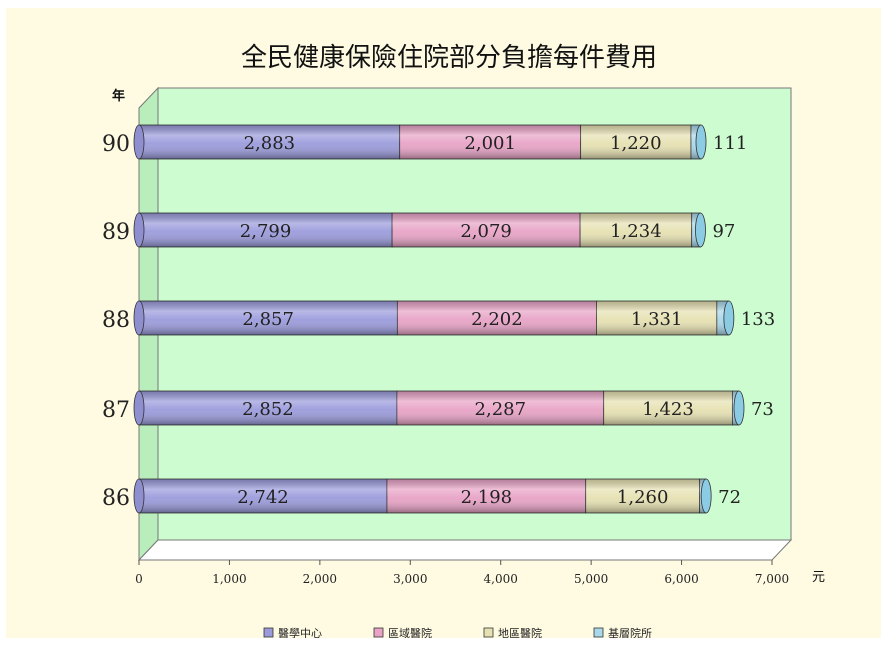  I want to click on category-label: 90, so click(116, 144).